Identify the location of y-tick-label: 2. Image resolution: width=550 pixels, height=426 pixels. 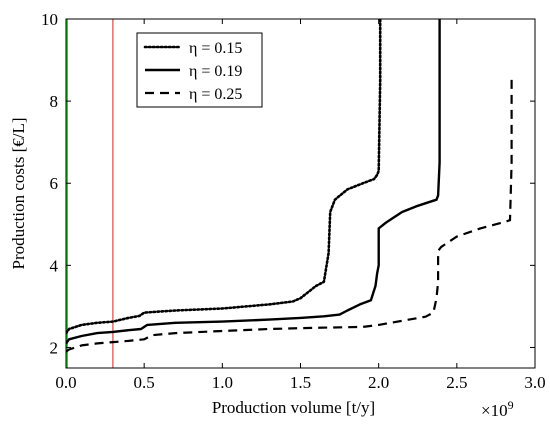
(54, 347).